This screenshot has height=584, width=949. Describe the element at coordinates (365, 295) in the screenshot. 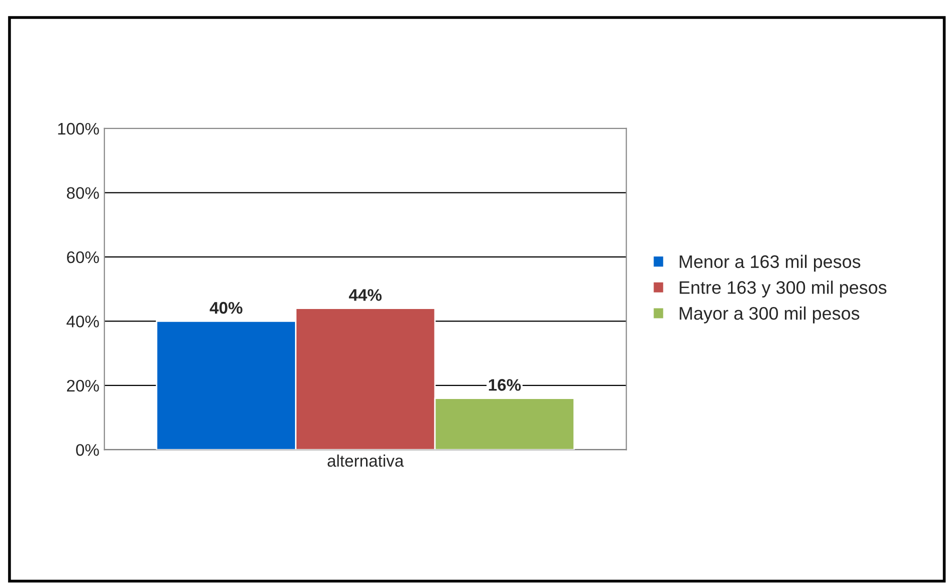

I see `data-label: 44%` at that location.